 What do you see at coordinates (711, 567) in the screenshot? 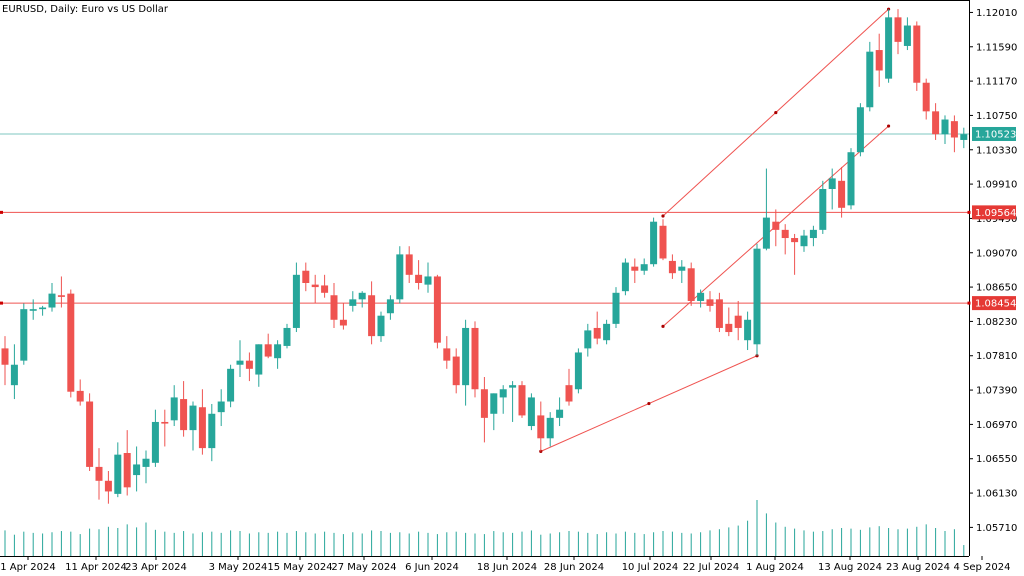
I see `time-tick-label: 22 Jul 2024` at bounding box center [711, 567].